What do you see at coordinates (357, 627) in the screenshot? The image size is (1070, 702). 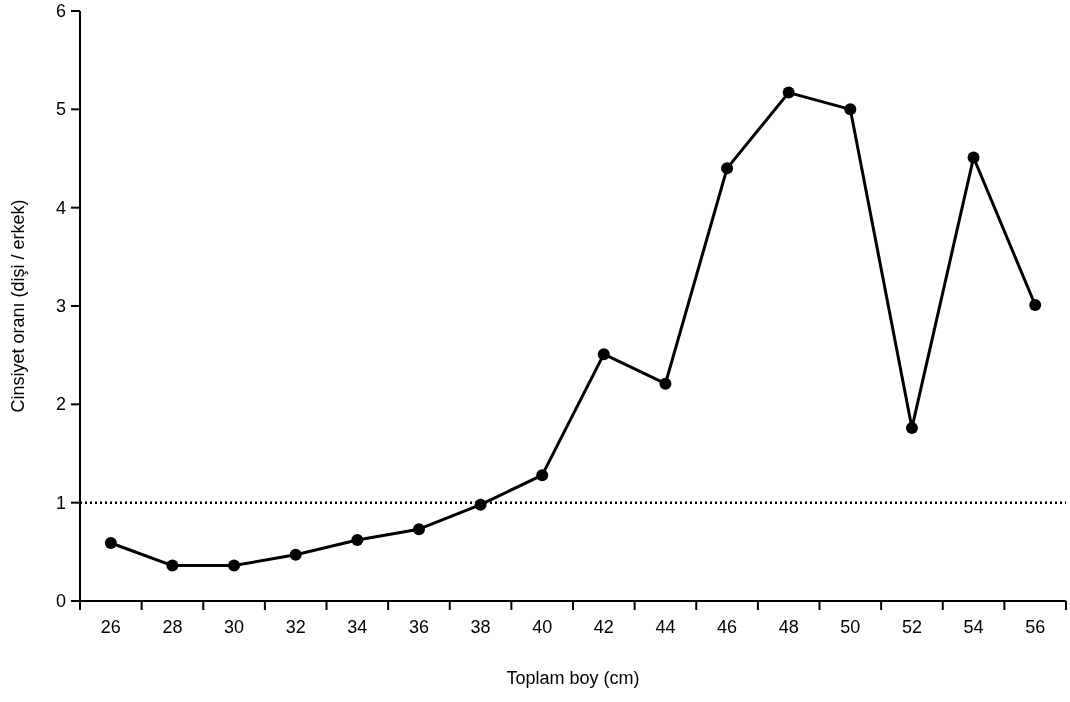 I see `x-tick-label: 34` at bounding box center [357, 627].